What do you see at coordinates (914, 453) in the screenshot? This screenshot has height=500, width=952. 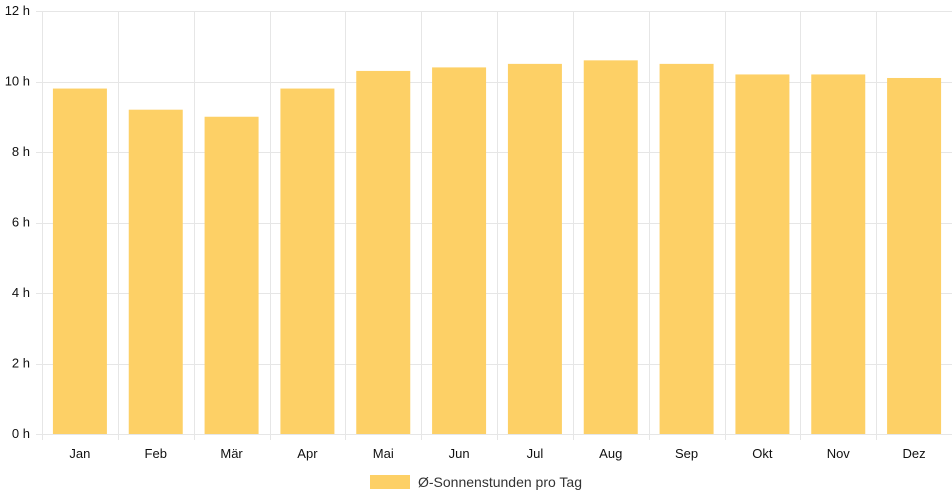 I see `x-tick-label: Dez` at bounding box center [914, 453].